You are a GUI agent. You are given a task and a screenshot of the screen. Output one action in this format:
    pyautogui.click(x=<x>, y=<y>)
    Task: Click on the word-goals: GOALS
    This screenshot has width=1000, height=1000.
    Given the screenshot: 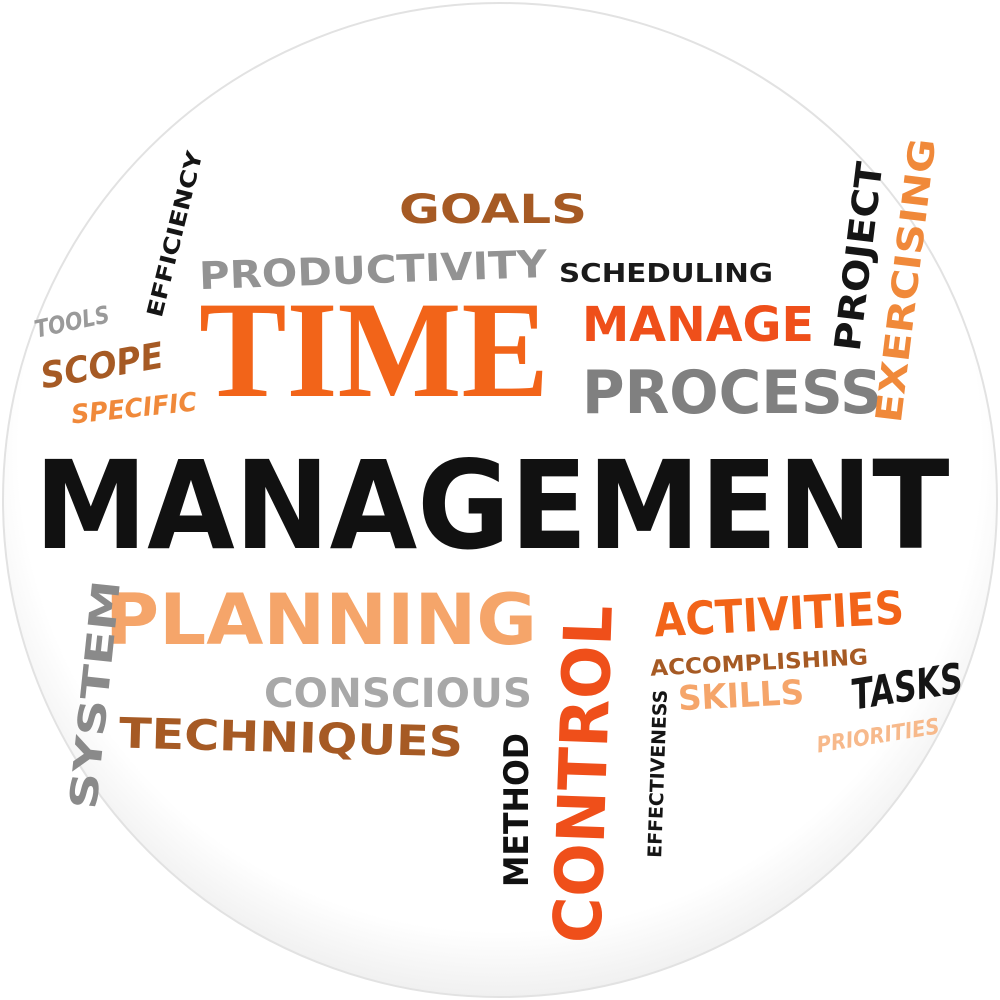 What is the action you would take?
    pyautogui.click(x=493, y=210)
    